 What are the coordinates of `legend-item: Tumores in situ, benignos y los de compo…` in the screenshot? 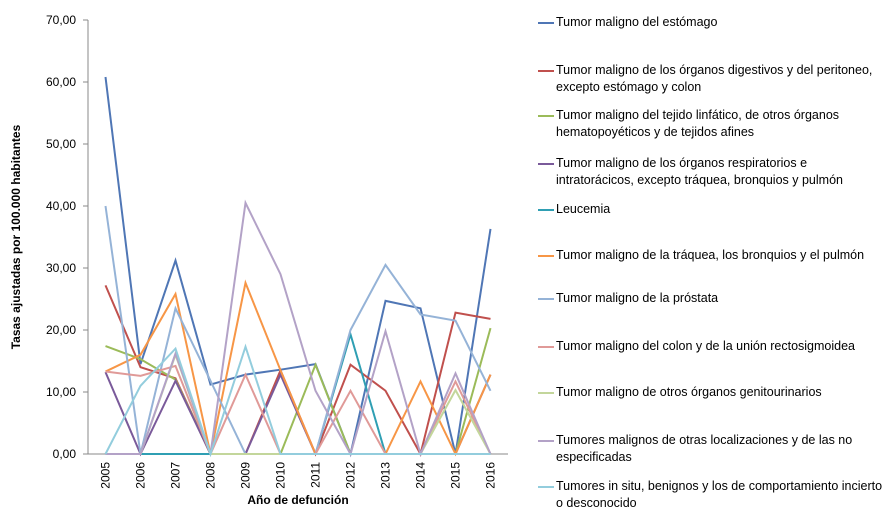 It's located at (713, 495).